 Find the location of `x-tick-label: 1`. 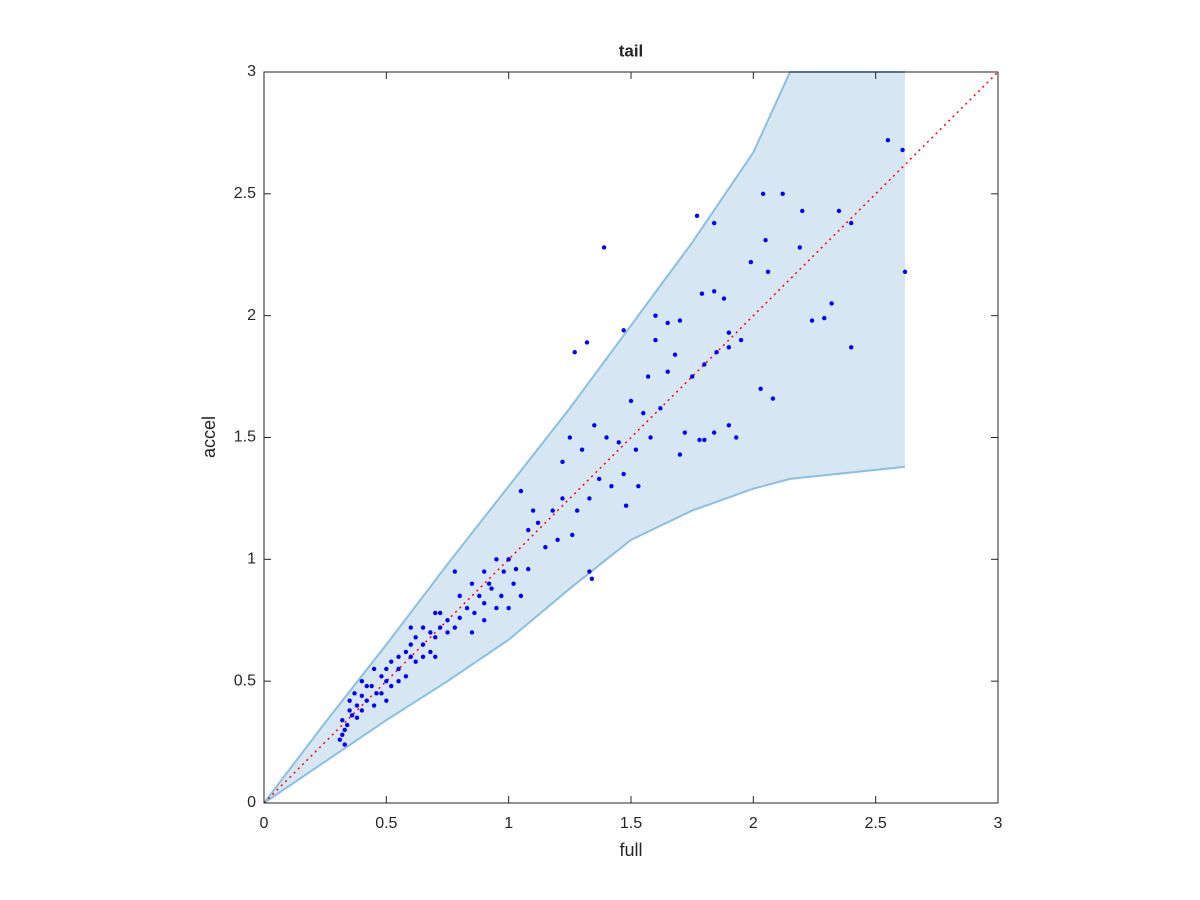

x-tick-label: 1 is located at coordinates (508, 823).